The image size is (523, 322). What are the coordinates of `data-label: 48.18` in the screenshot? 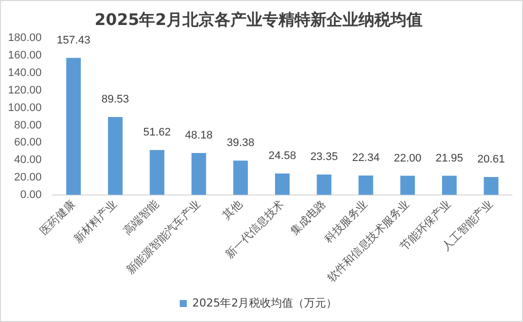 It's located at (199, 135).